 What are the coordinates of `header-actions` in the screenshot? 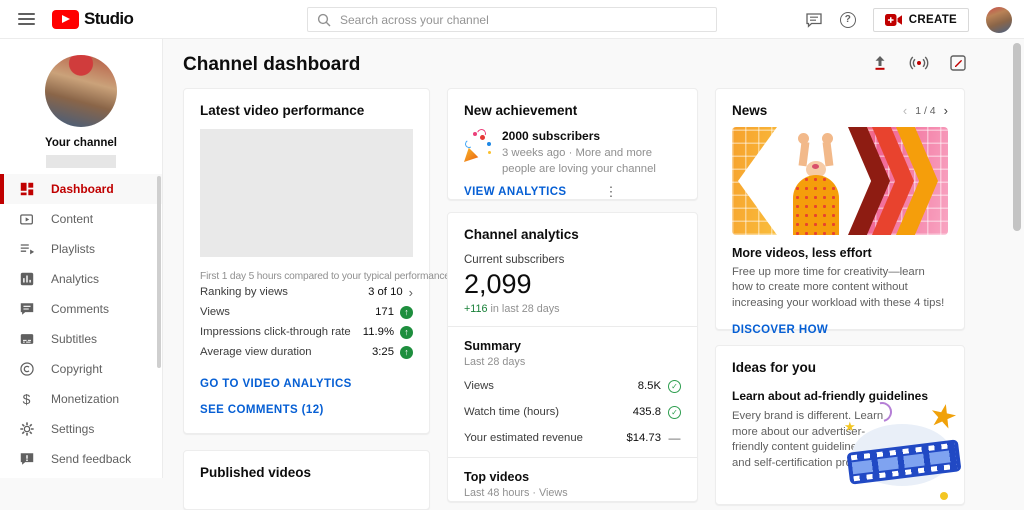 It's located at (919, 63).